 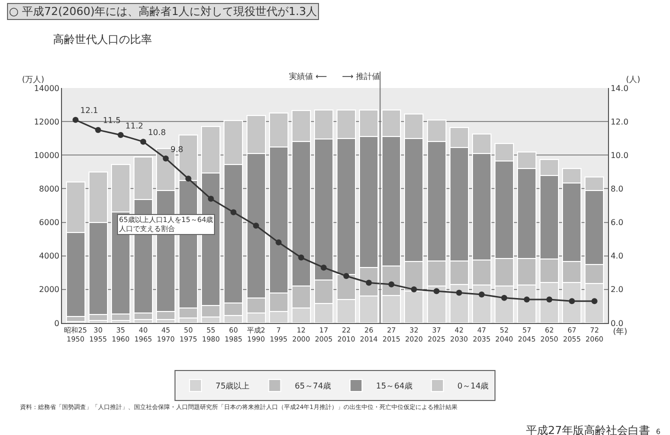 What do you see at coordinates (89, 111) in the screenshot?
I see `data-label: 12.1` at bounding box center [89, 111].